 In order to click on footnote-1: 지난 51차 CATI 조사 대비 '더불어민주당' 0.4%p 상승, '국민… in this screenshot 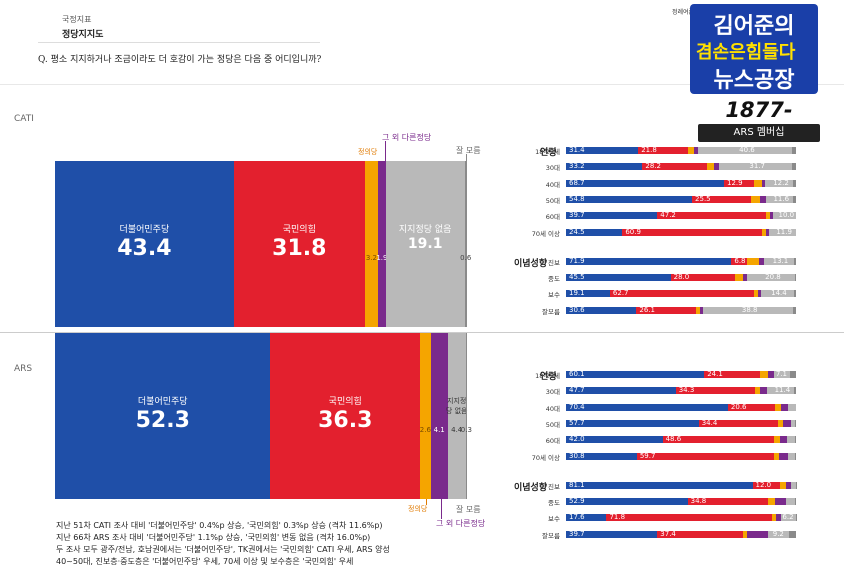, I will do `click(219, 525)`.